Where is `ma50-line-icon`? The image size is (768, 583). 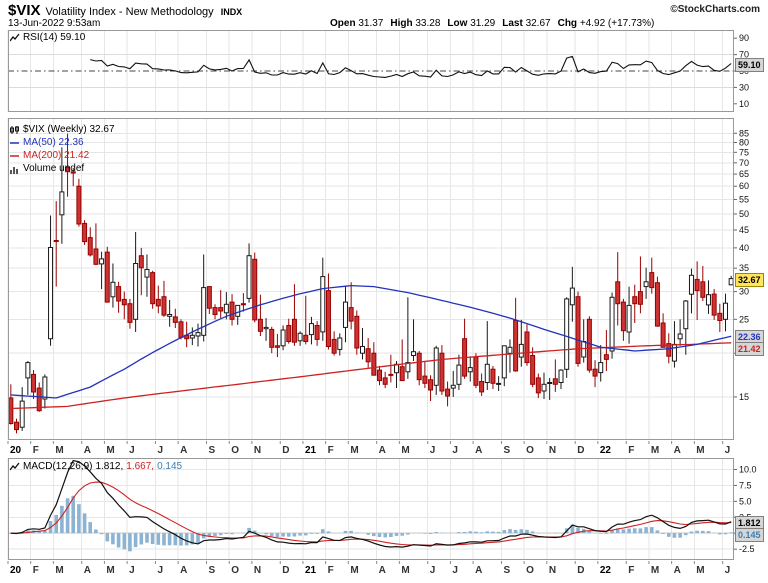
ma50-line-icon is located at coordinates (14, 142).